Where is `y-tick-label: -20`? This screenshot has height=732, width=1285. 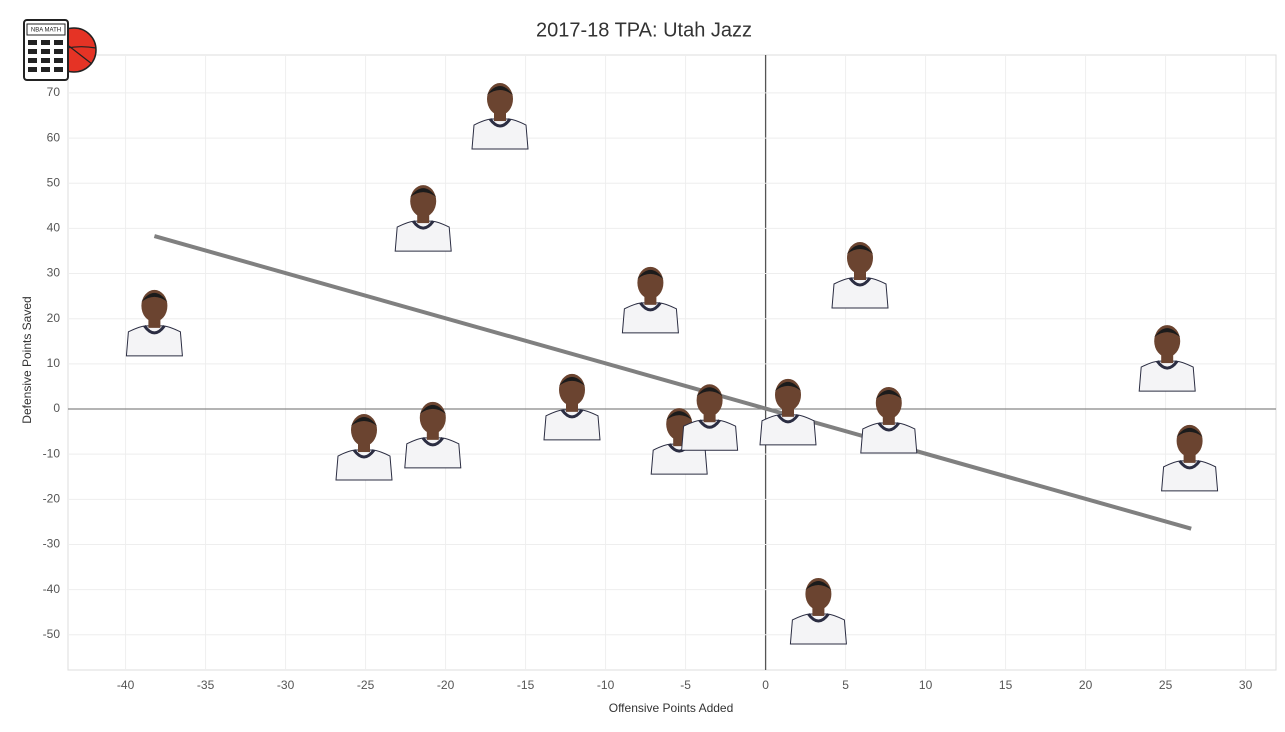 y-tick-label: -20 is located at coordinates (52, 498).